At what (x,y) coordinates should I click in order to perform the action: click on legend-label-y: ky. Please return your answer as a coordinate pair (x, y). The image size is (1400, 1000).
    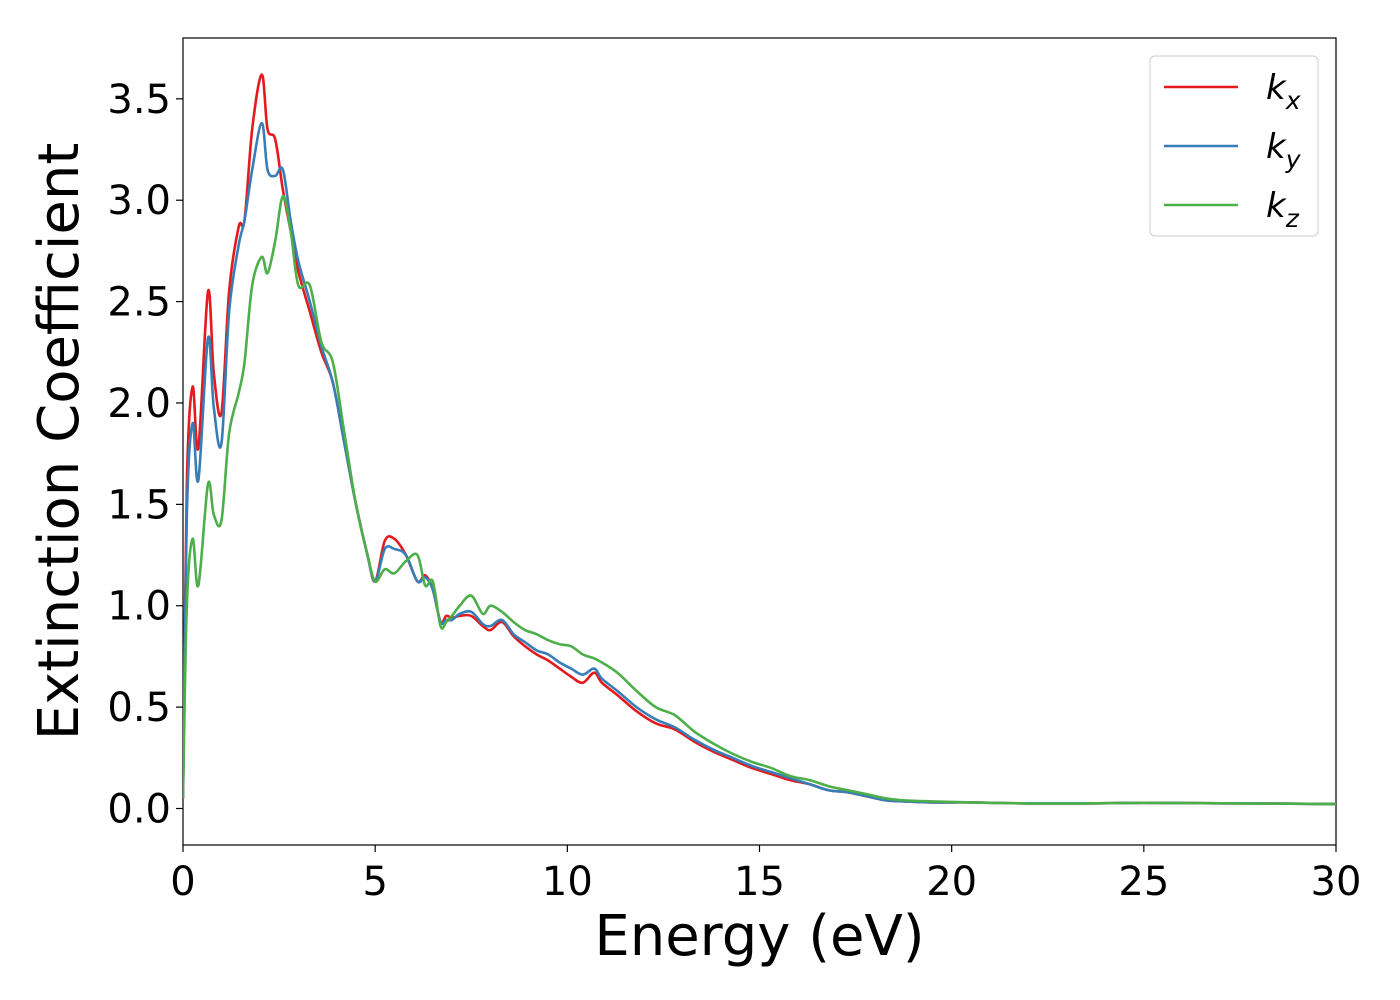
    Looking at the image, I should click on (1284, 150).